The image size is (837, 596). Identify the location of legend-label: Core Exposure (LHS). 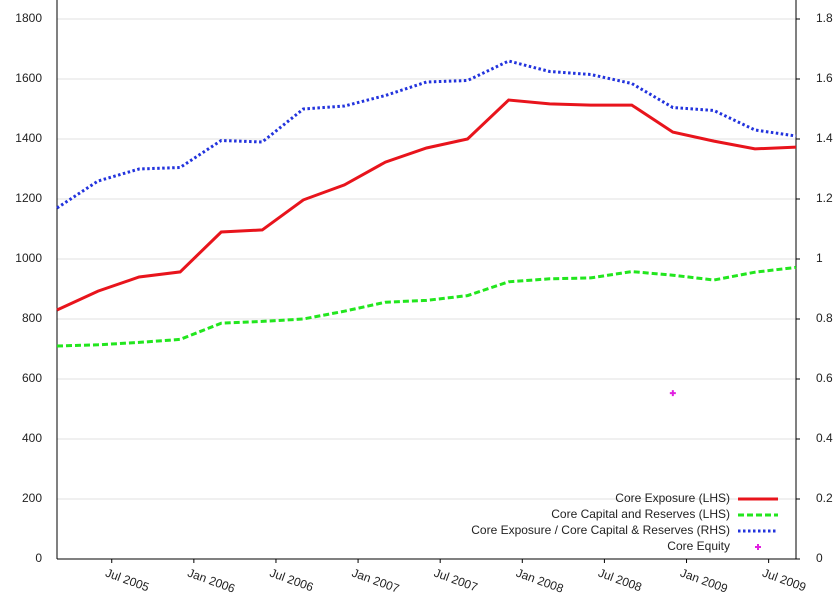
(672, 498).